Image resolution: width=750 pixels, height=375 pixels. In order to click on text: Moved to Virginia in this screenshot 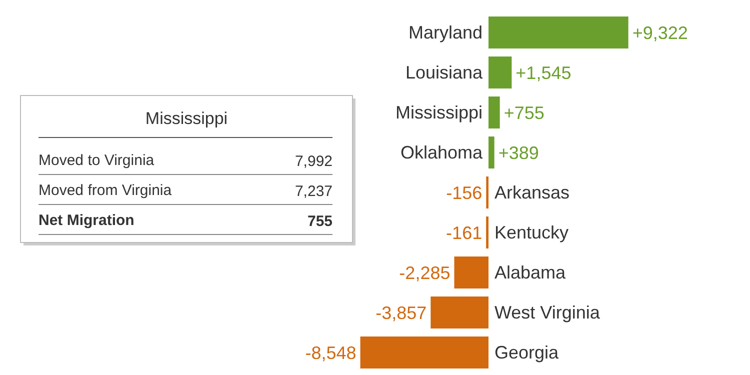, I will do `click(96, 160)`.